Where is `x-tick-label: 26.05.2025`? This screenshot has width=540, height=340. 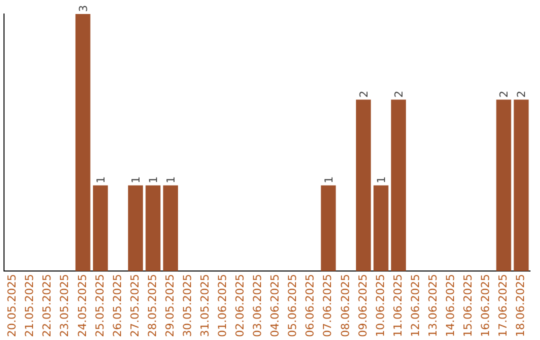 x-tick-label: 26.05.2025 is located at coordinates (117, 306).